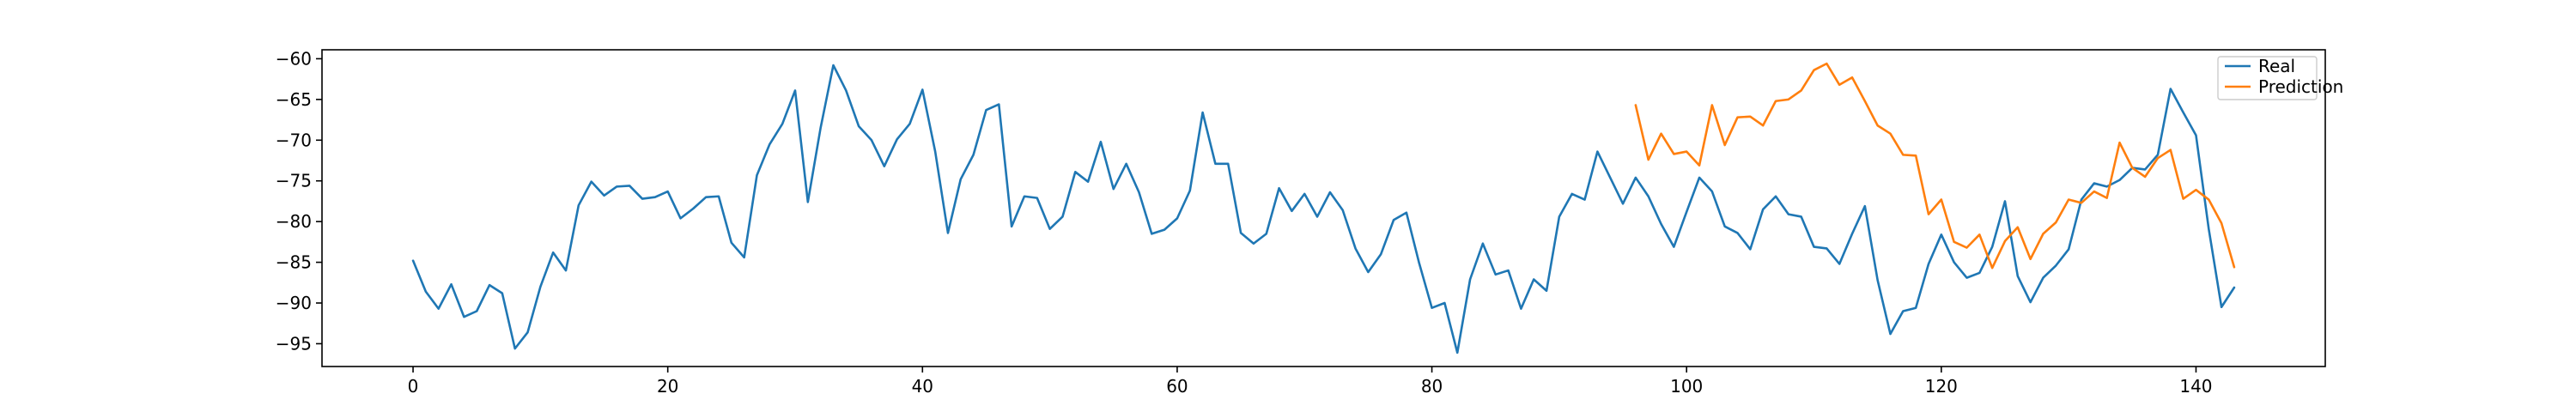  I want to click on legend-label-real: Real, so click(2276, 66).